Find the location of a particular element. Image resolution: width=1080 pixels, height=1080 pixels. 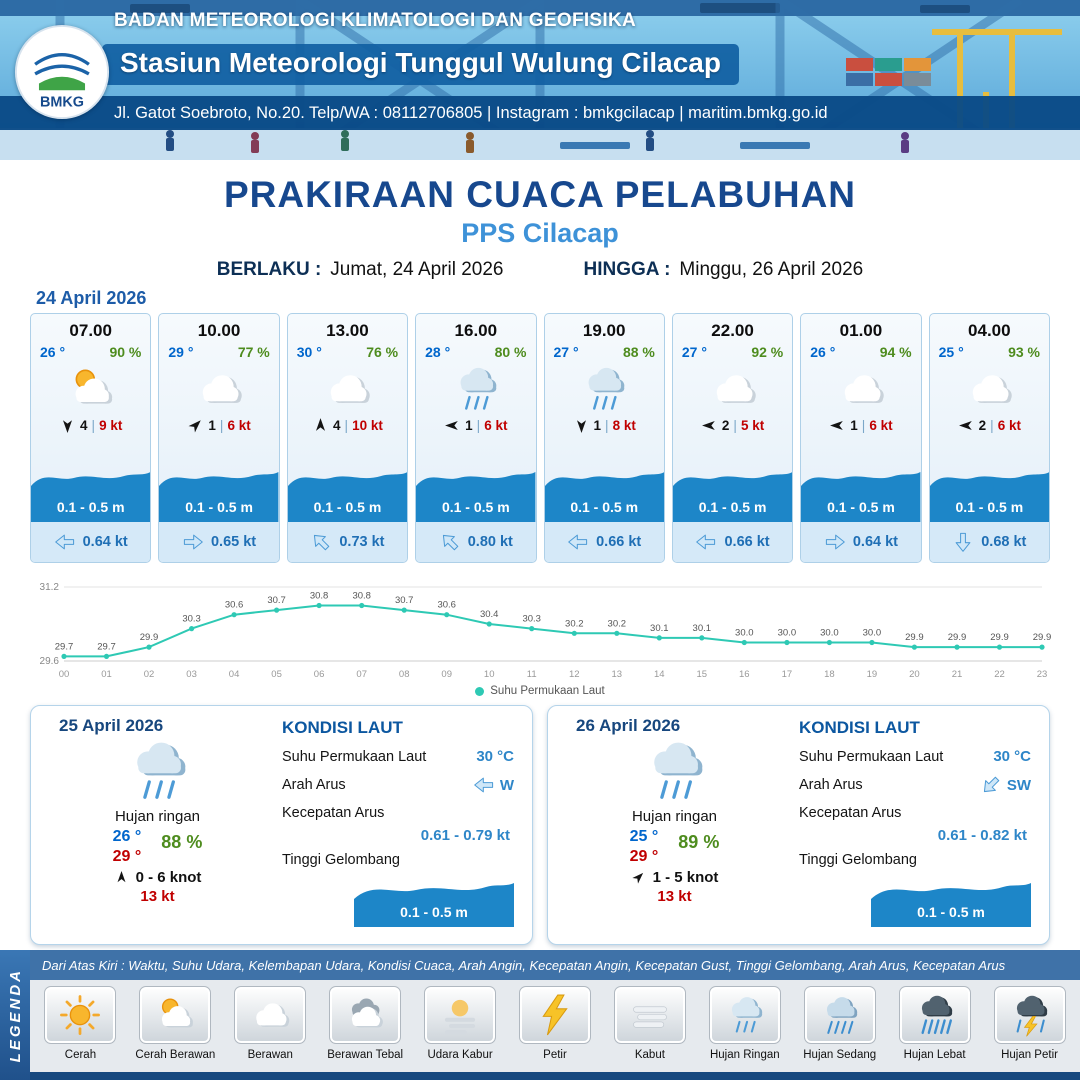

svg-text: 07 is located at coordinates (361, 674).